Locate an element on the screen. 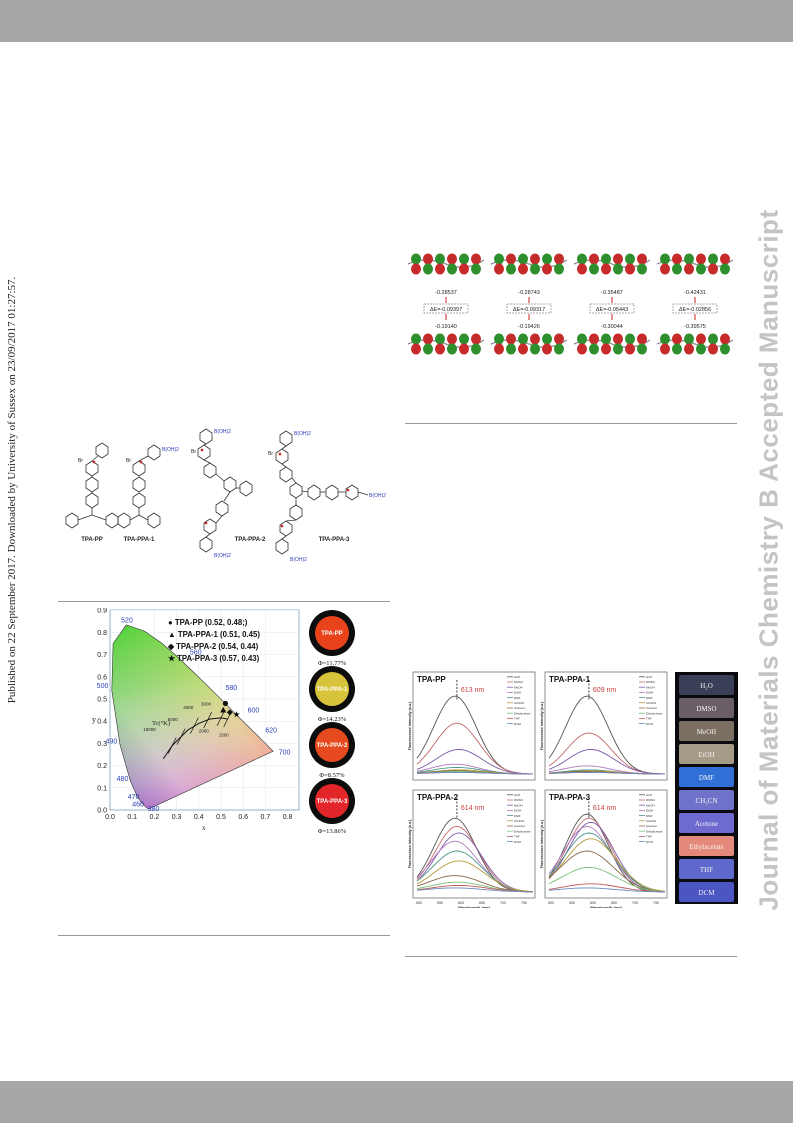 The height and width of the screenshot is (1123, 793). panel-title: TPA-PPA-1 is located at coordinates (570, 679).